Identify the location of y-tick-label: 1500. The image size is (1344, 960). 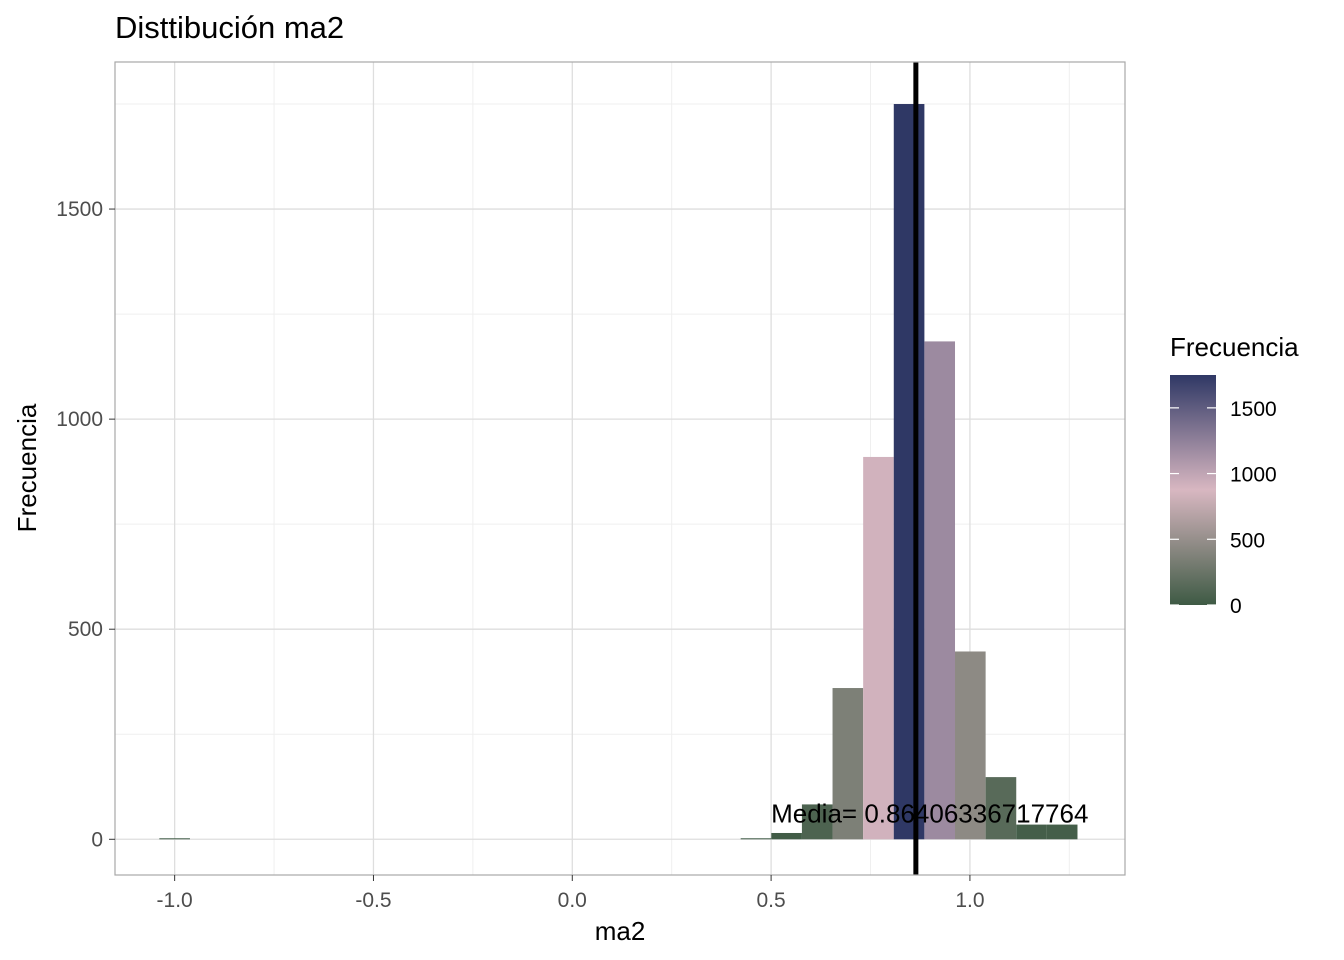
(79, 209).